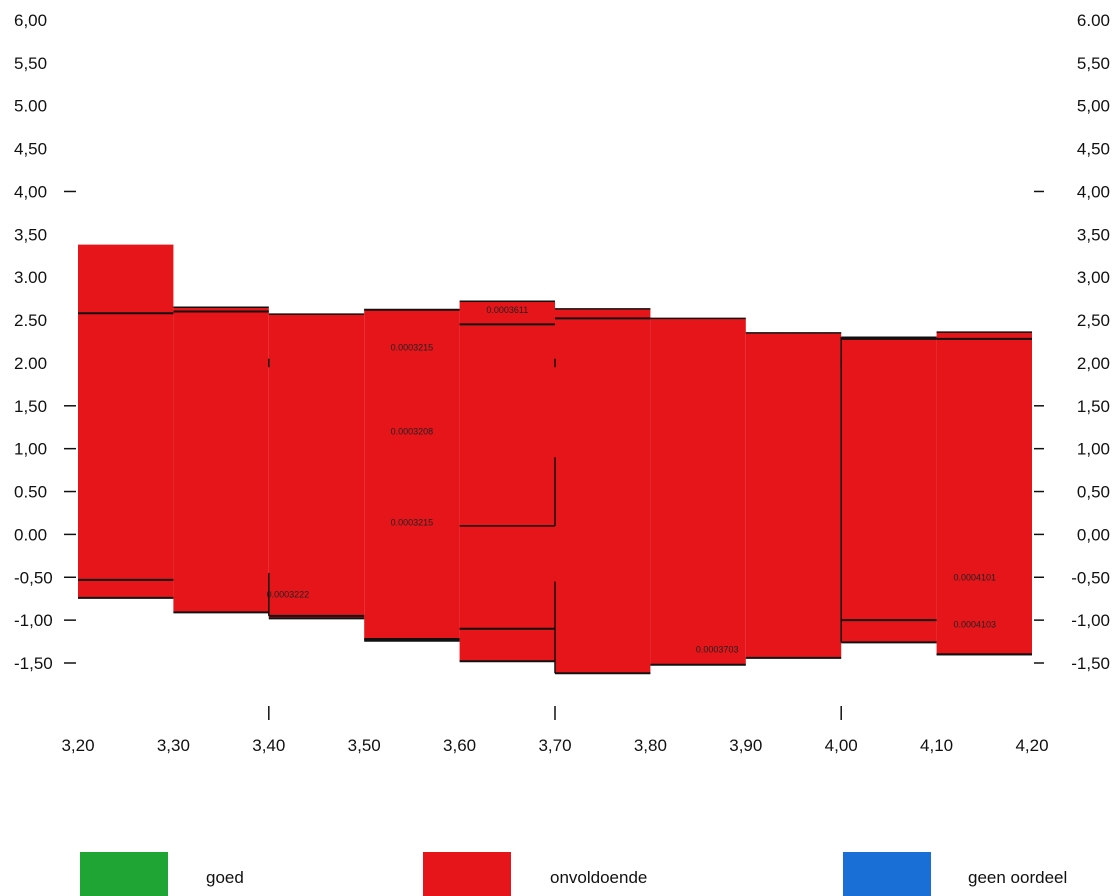  What do you see at coordinates (1093, 492) in the screenshot?
I see `y-tick-label-right: 0,50` at bounding box center [1093, 492].